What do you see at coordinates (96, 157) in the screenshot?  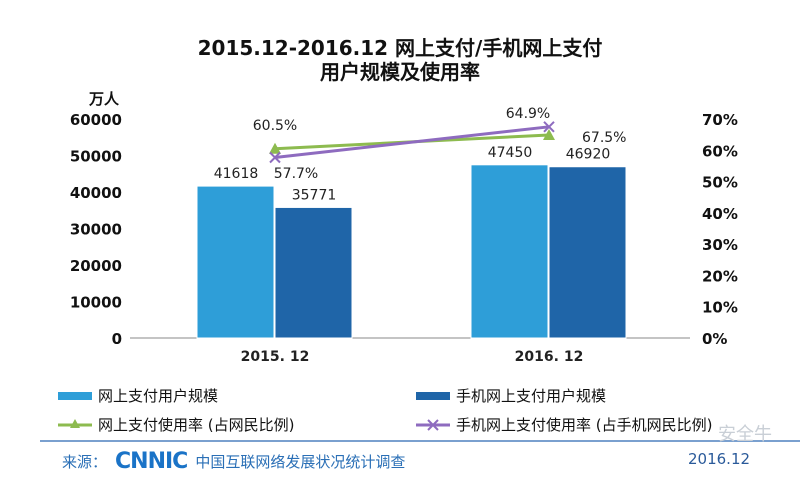 I see `y-tick-label: 50000` at bounding box center [96, 157].